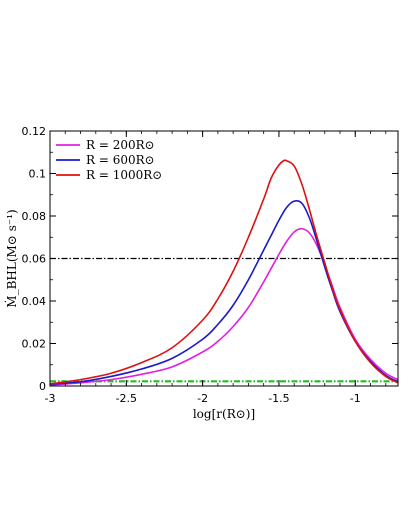  Describe the element at coordinates (278, 398) in the screenshot. I see `x-tick-label: -1.5` at that location.